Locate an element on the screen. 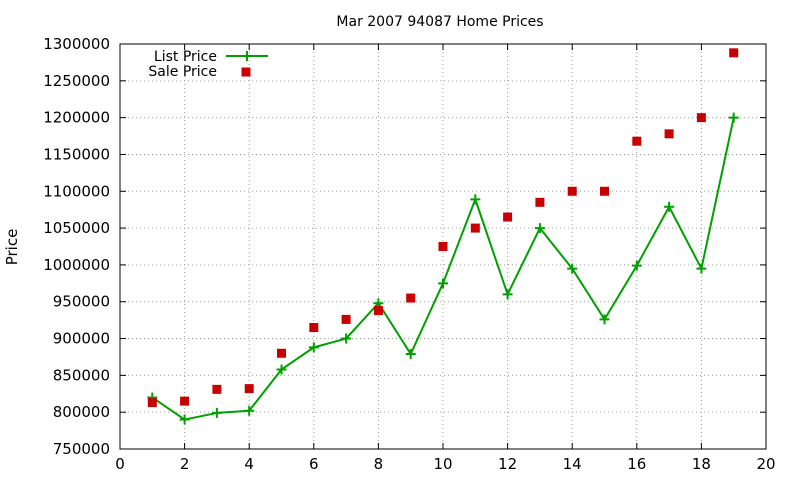  y-tick-label: 1000000 is located at coordinates (76, 265).